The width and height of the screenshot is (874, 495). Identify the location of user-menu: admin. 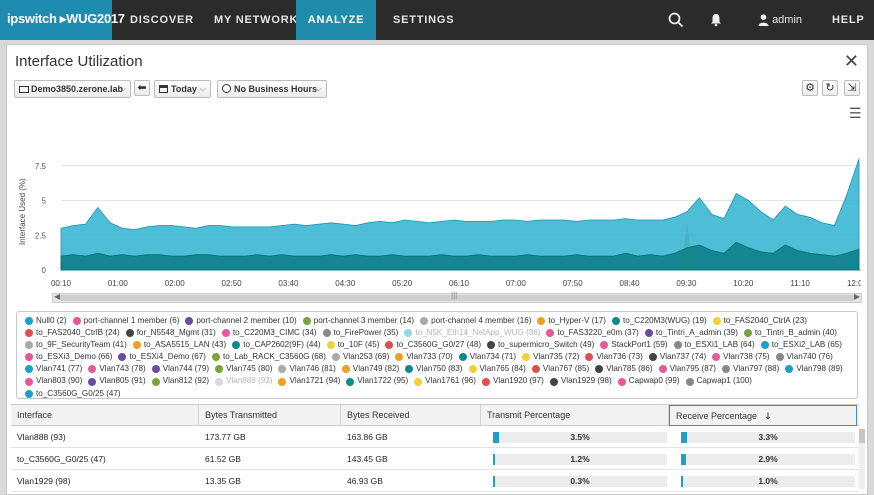
(780, 20).